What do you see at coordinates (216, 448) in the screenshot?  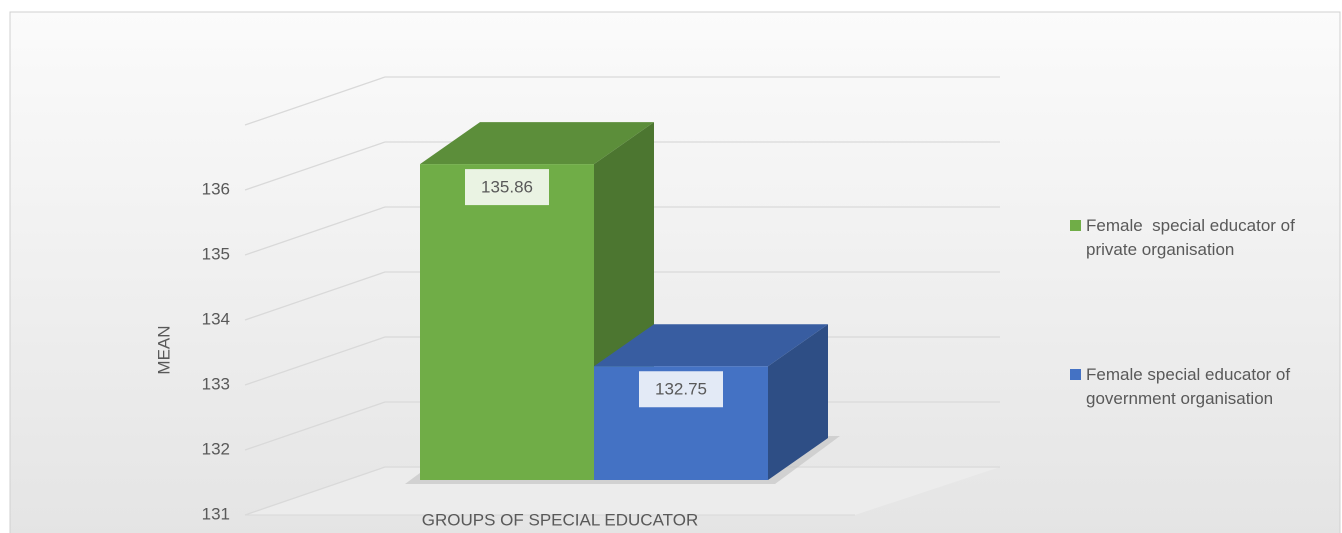 I see `y-tick-label: 132` at bounding box center [216, 448].